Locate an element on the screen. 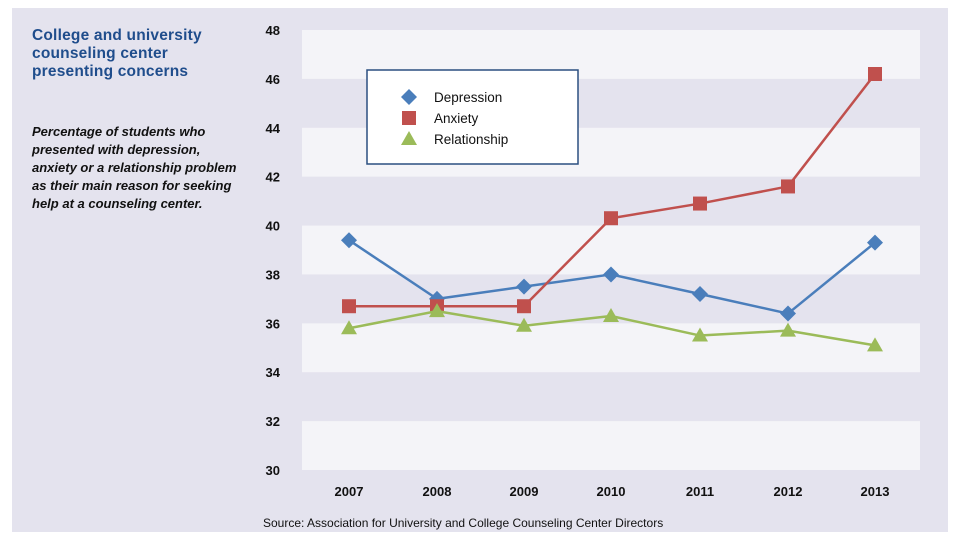  y-tick-label: 34 is located at coordinates (273, 372).